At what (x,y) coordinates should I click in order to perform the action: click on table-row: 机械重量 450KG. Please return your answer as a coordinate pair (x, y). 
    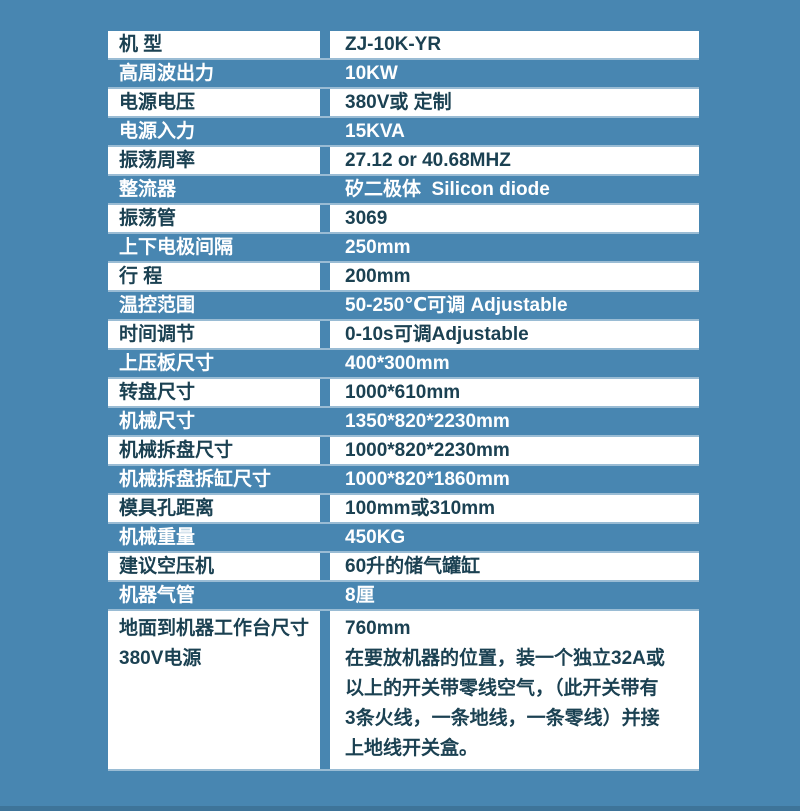
    Looking at the image, I should click on (403, 538).